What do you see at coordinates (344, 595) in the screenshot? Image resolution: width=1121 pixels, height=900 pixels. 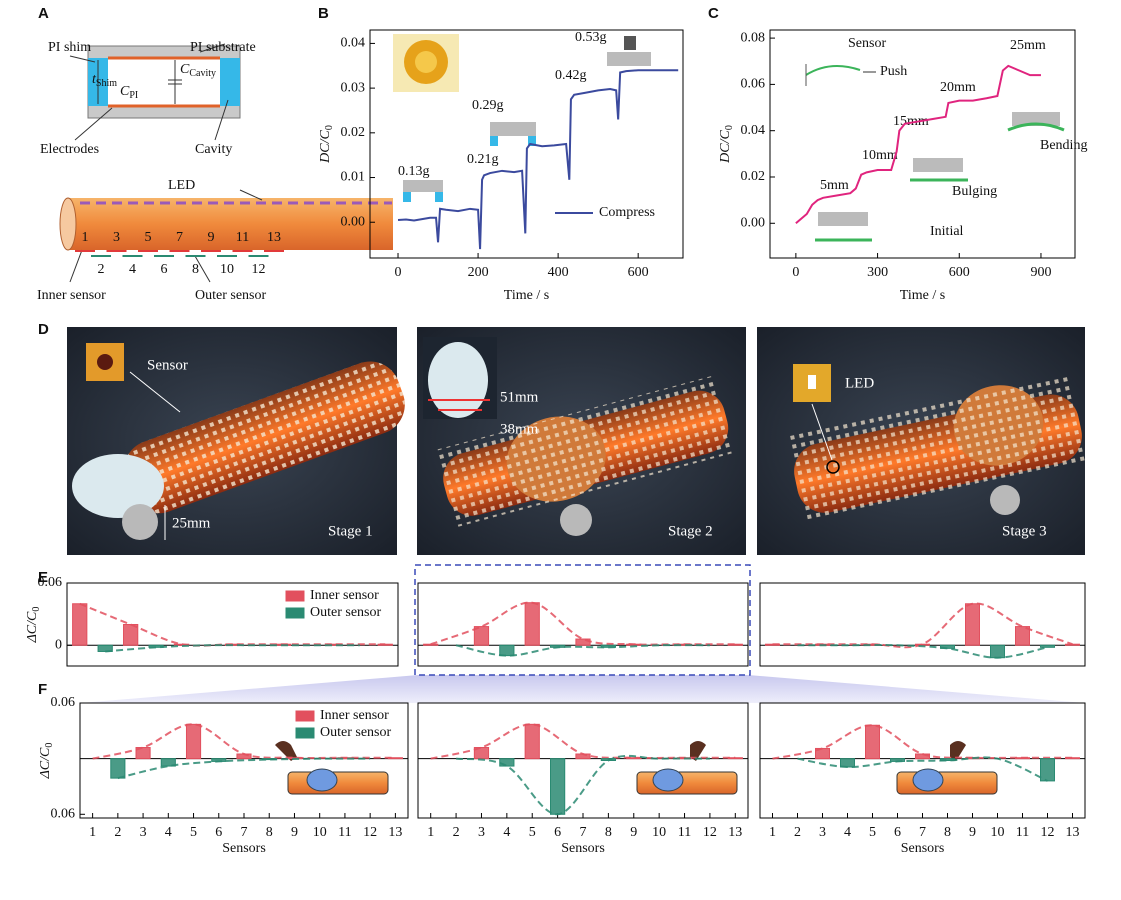 I see `legend-label: Inner sensor` at bounding box center [344, 595].